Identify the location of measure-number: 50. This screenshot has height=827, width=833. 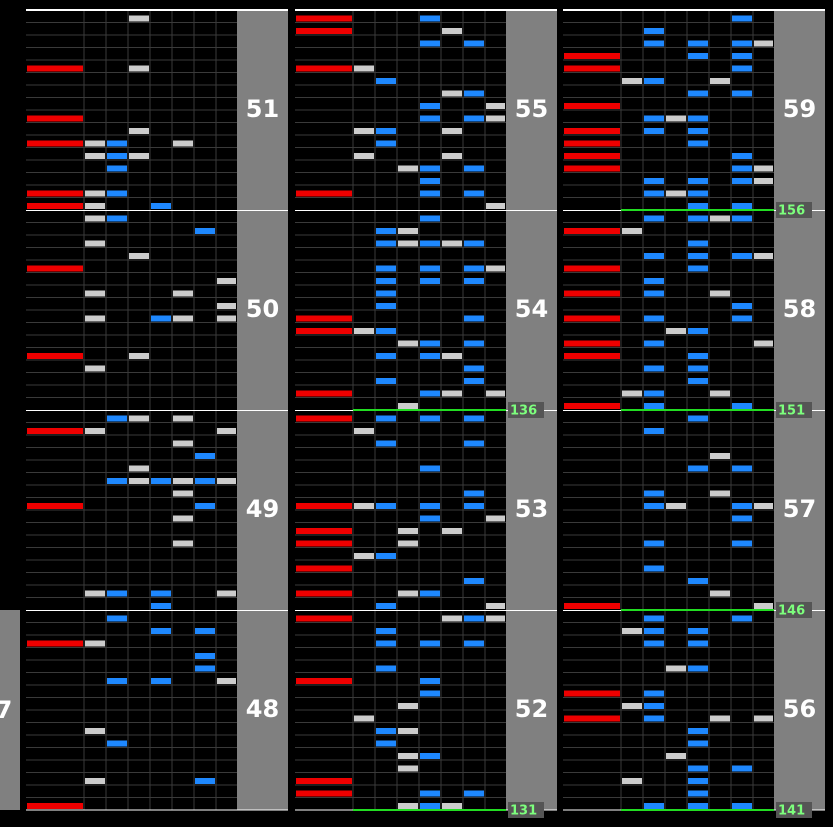
(262, 309).